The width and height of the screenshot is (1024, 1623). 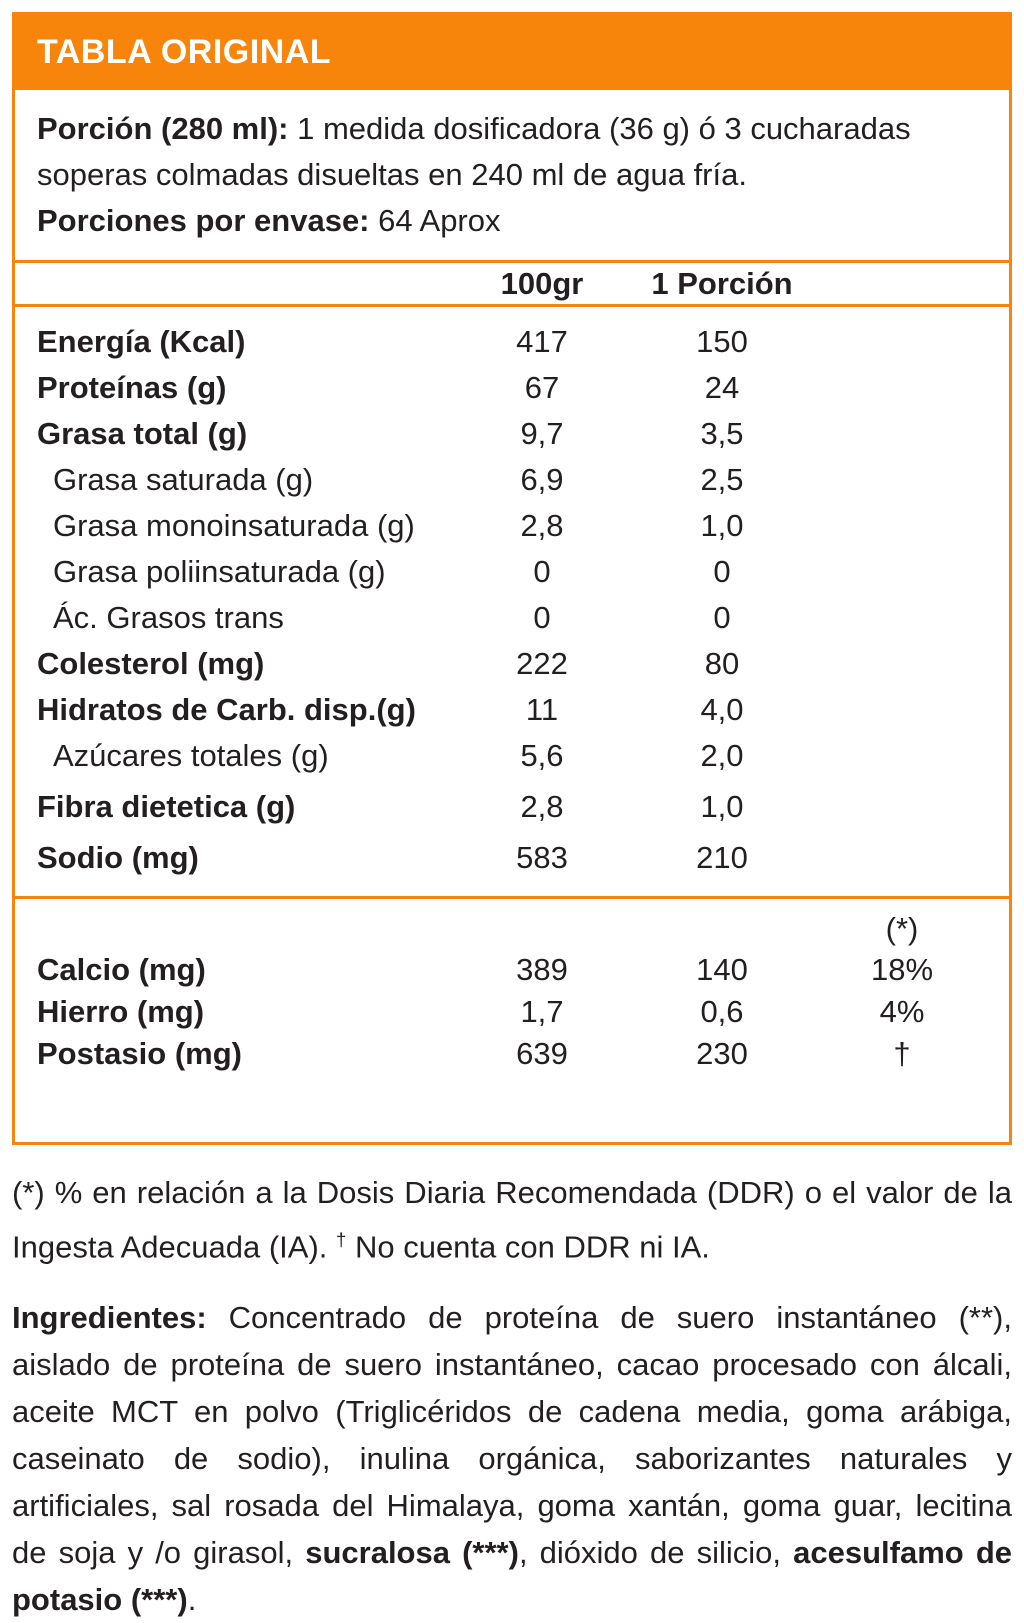 What do you see at coordinates (722, 755) in the screenshot?
I see `row-value-portion: 2,0` at bounding box center [722, 755].